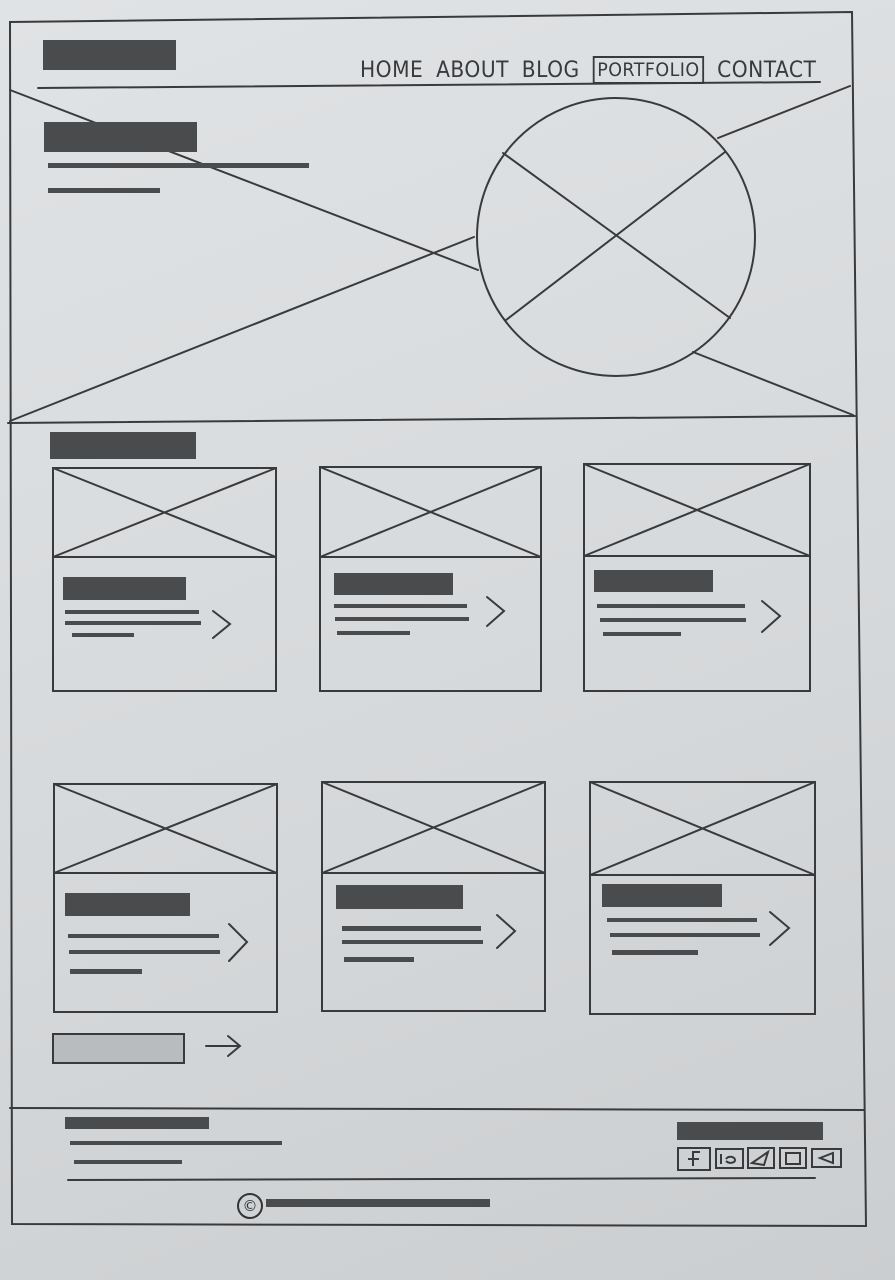 The width and height of the screenshot is (895, 1280). What do you see at coordinates (729, 1158) in the screenshot?
I see `behance-icon` at bounding box center [729, 1158].